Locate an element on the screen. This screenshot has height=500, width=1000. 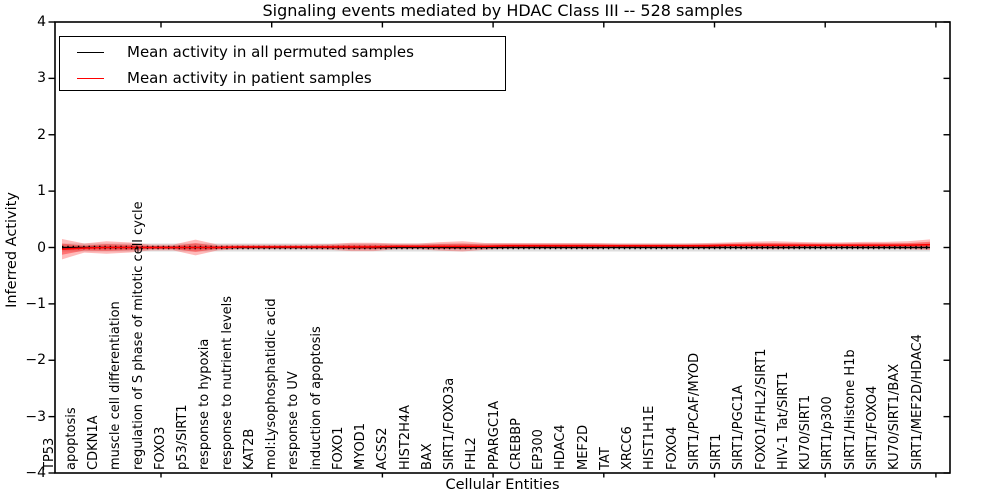
patient-mean-line is located at coordinates (496, 246).